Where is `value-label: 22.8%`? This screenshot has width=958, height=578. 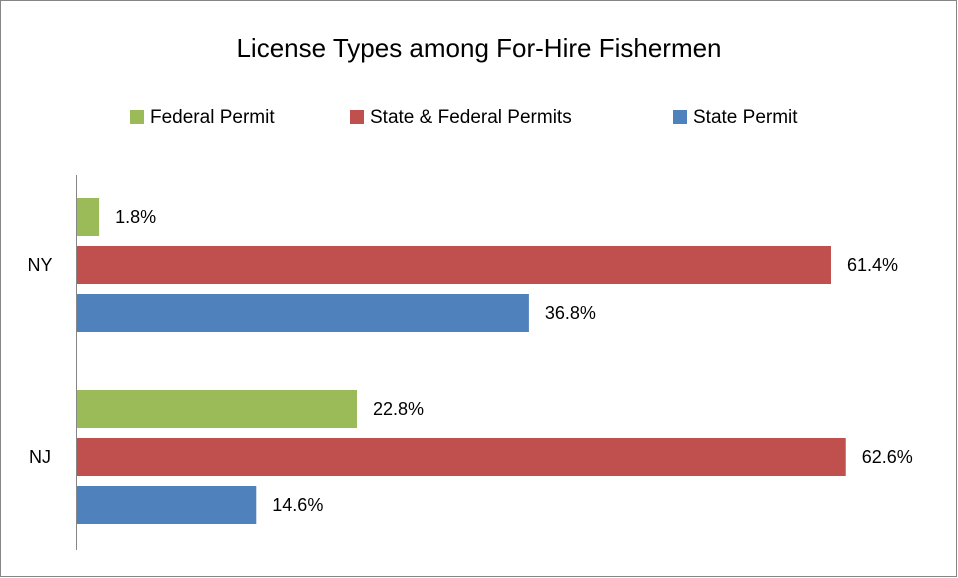
value-label: 22.8% is located at coordinates (398, 409).